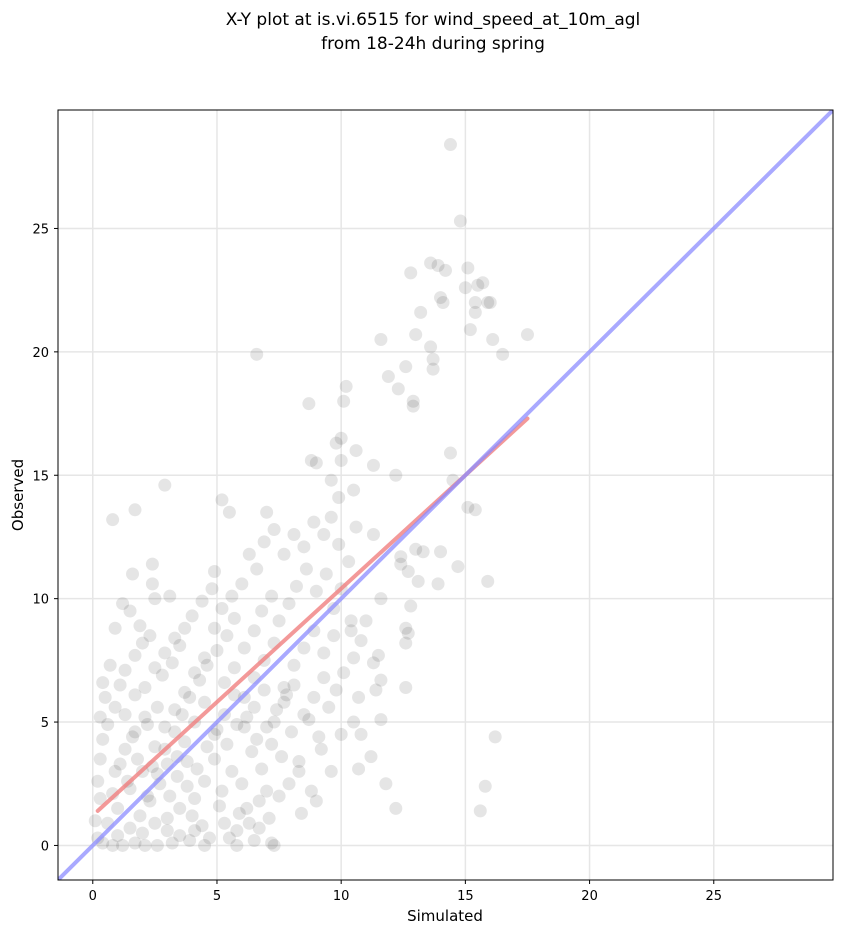 The height and width of the screenshot is (934, 843). What do you see at coordinates (40, 353) in the screenshot?
I see `y-tick-label: 20` at bounding box center [40, 353].